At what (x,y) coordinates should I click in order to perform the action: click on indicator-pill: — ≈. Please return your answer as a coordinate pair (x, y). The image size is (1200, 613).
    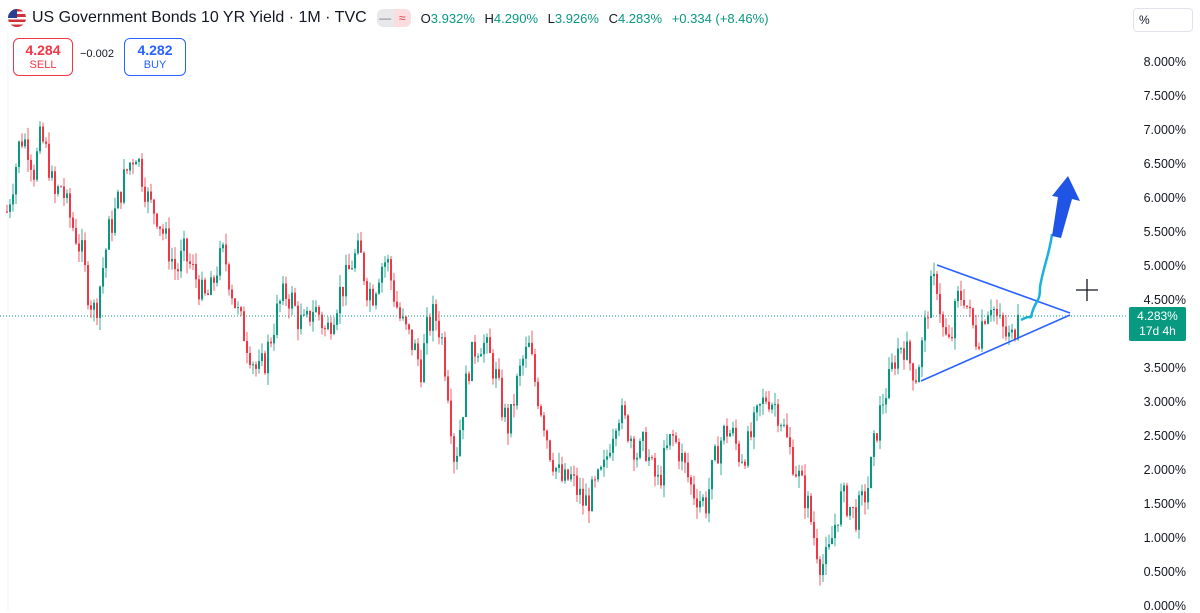
    Looking at the image, I should click on (393, 18).